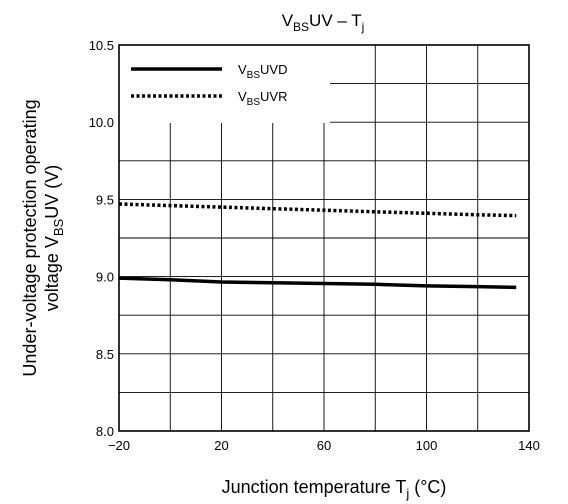  I want to click on y-tick-label: 9.5, so click(105, 199).